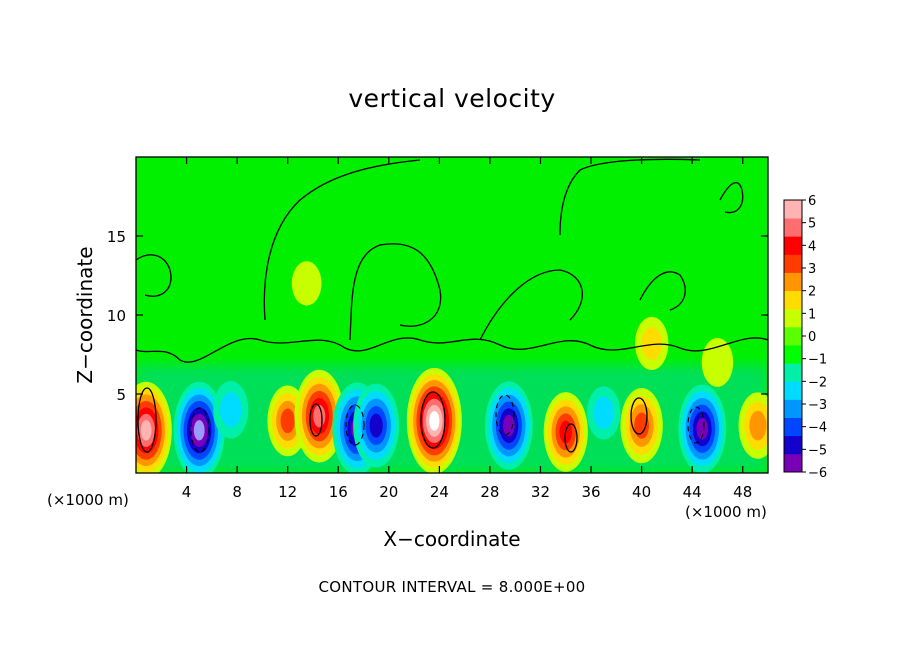 The image size is (904, 654). I want to click on x-tick-label: 12, so click(287, 492).